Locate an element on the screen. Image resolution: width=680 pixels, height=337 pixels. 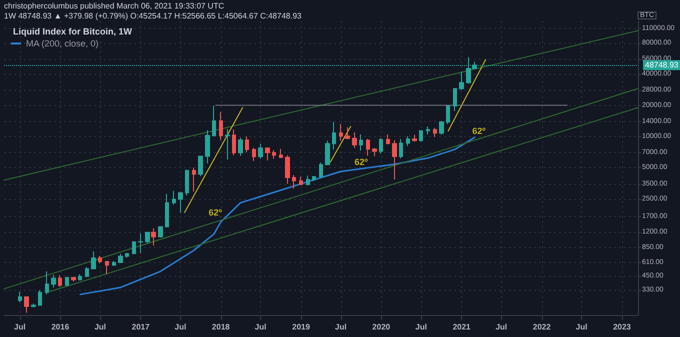
x-tick-label: 2022 is located at coordinates (542, 327).